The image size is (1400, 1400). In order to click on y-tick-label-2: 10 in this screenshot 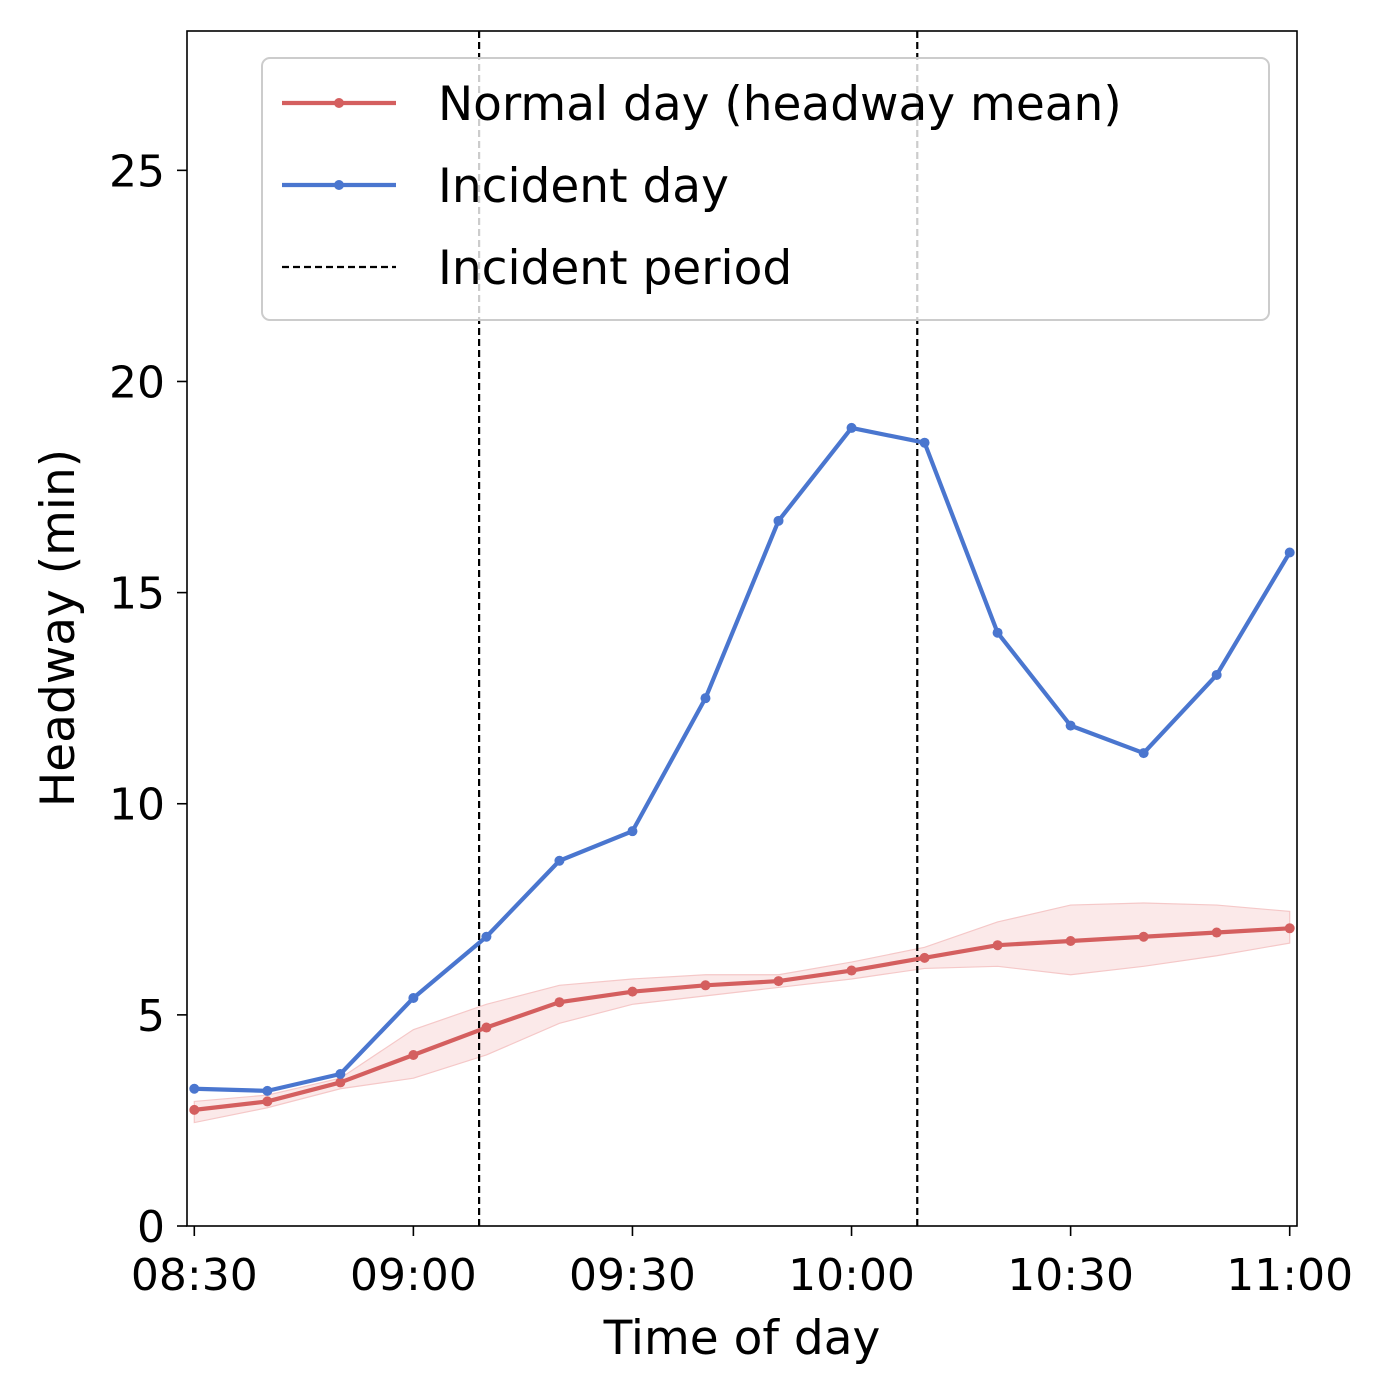, I will do `click(137, 805)`.